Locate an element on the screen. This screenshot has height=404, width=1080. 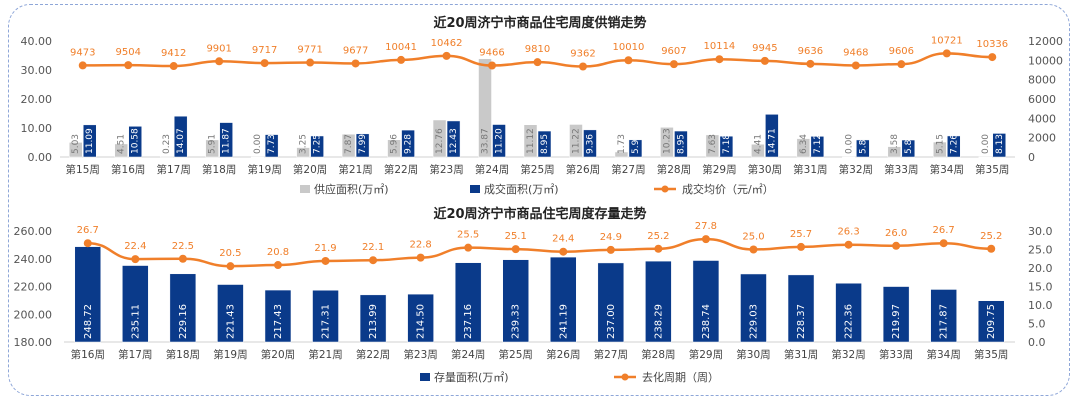
x-tick-label: 第21周 is located at coordinates (355, 169).